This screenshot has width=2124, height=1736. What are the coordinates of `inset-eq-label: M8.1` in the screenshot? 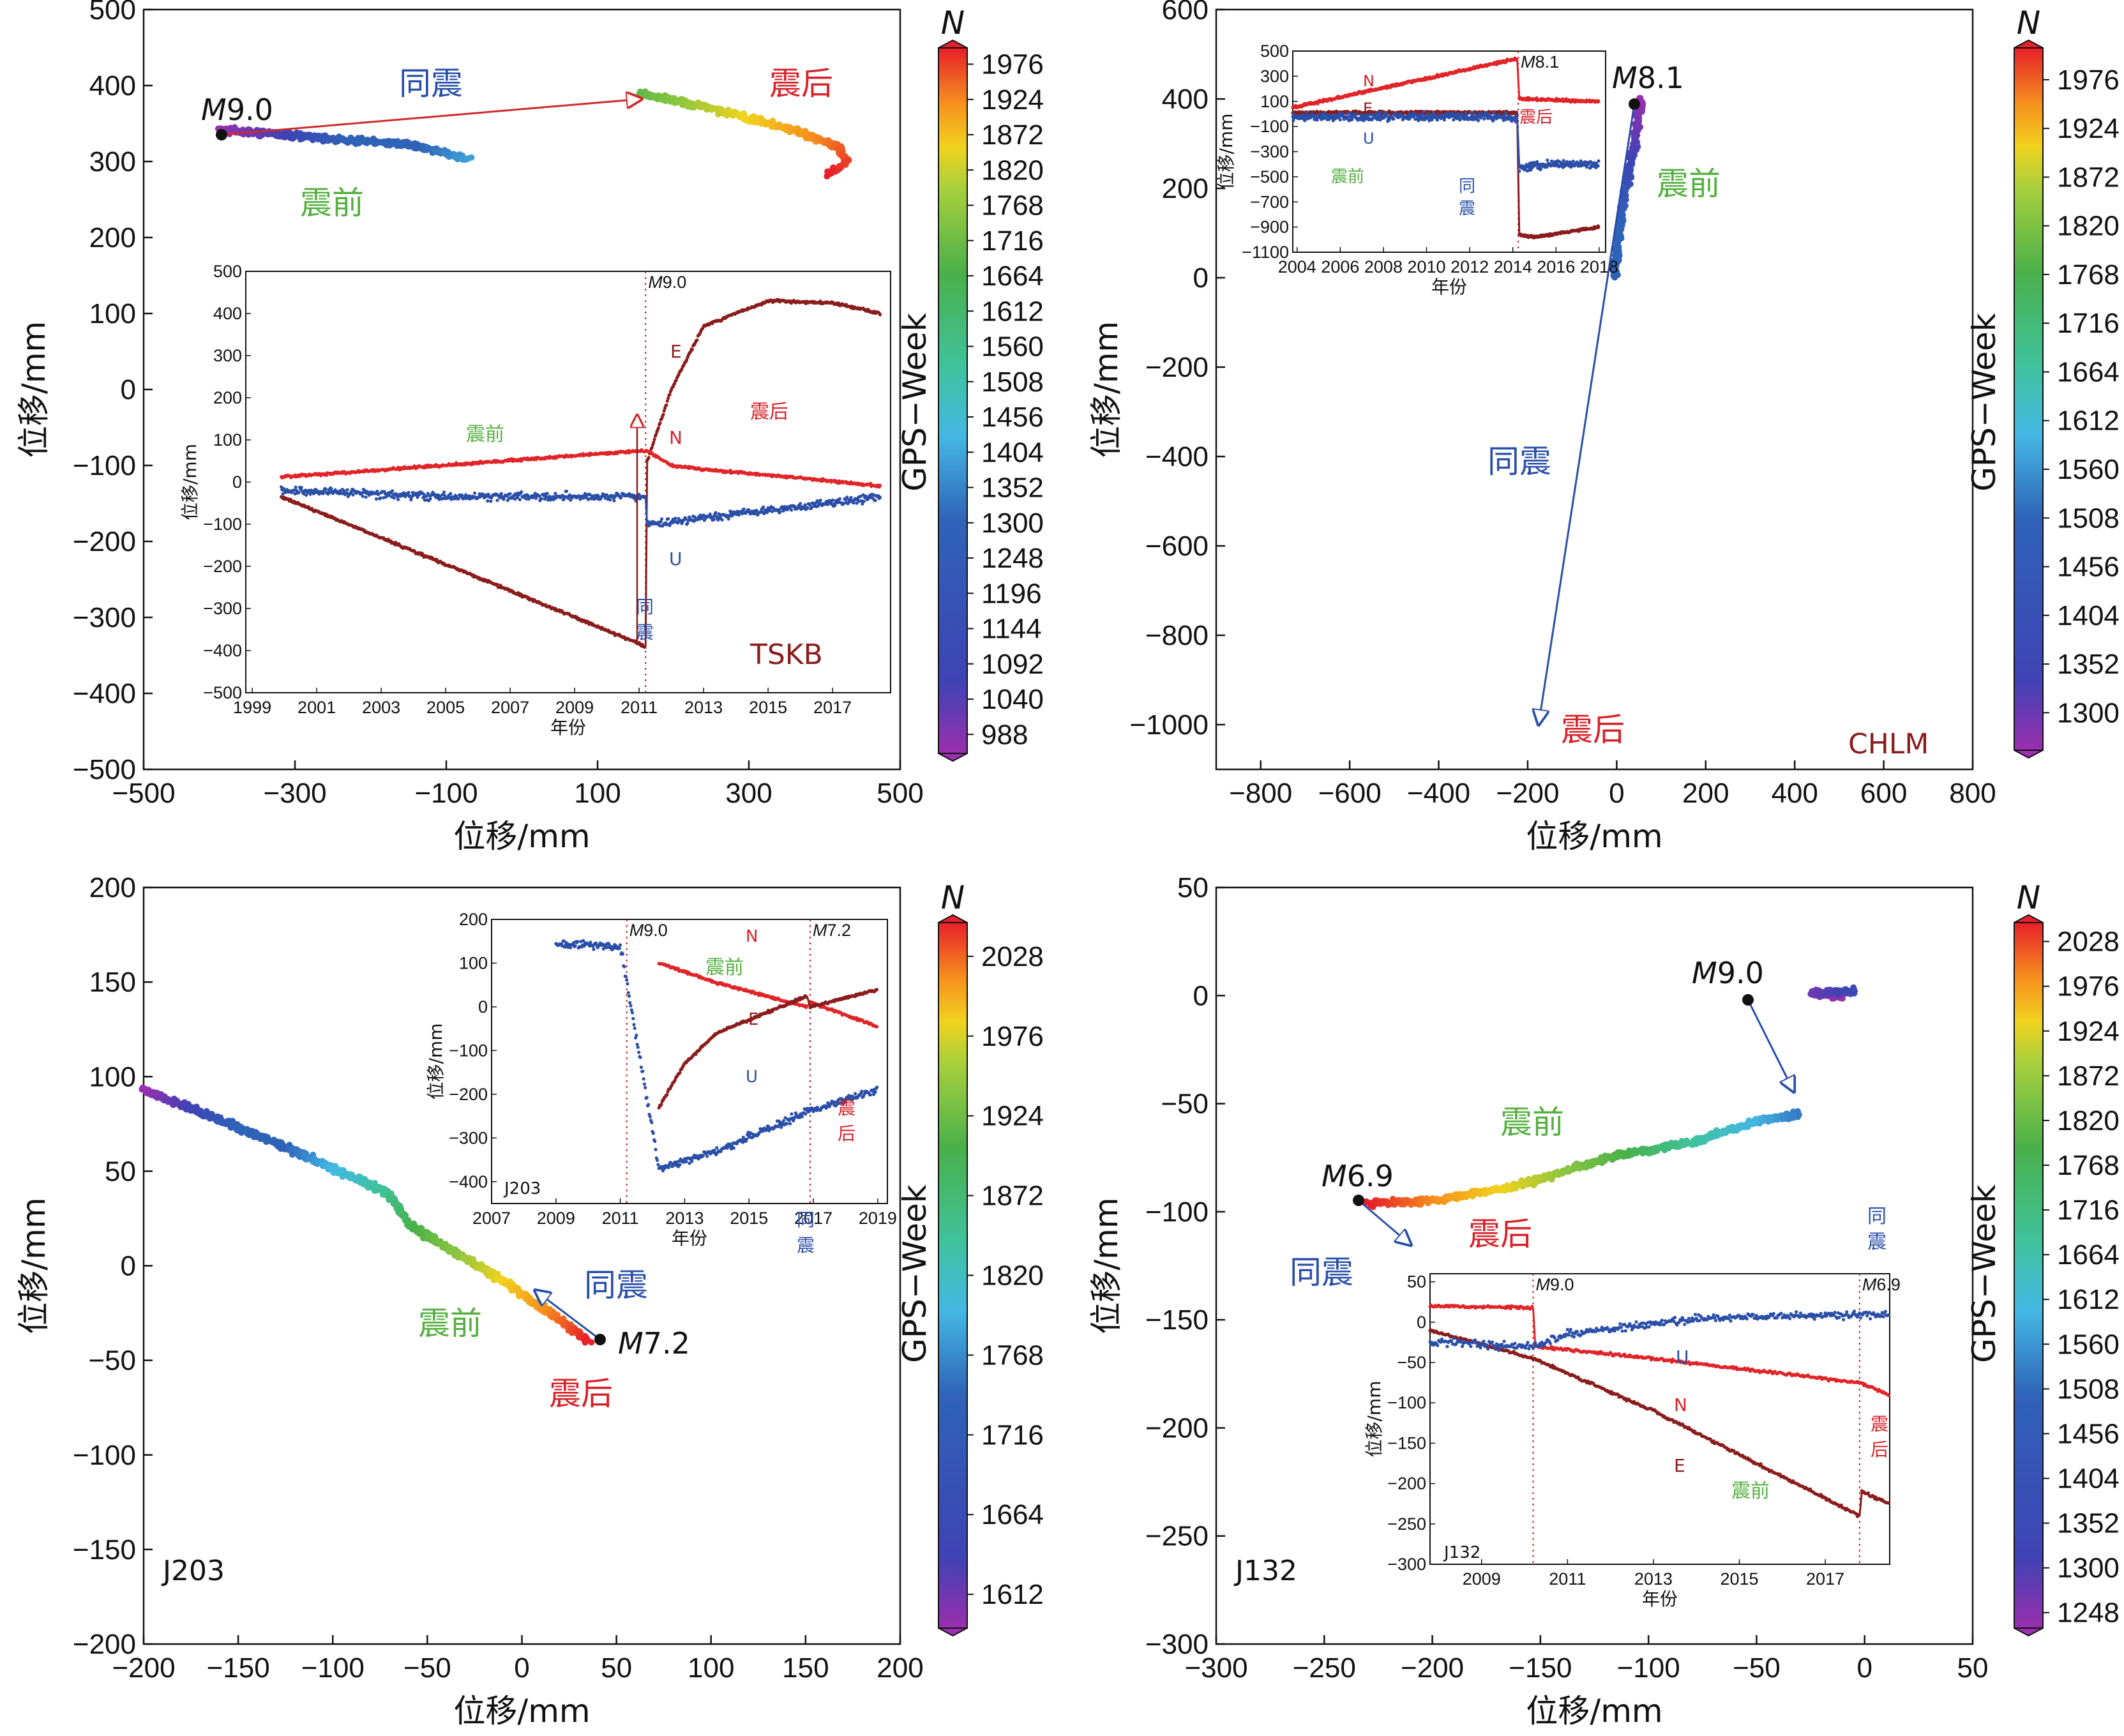 It's located at (1540, 62).